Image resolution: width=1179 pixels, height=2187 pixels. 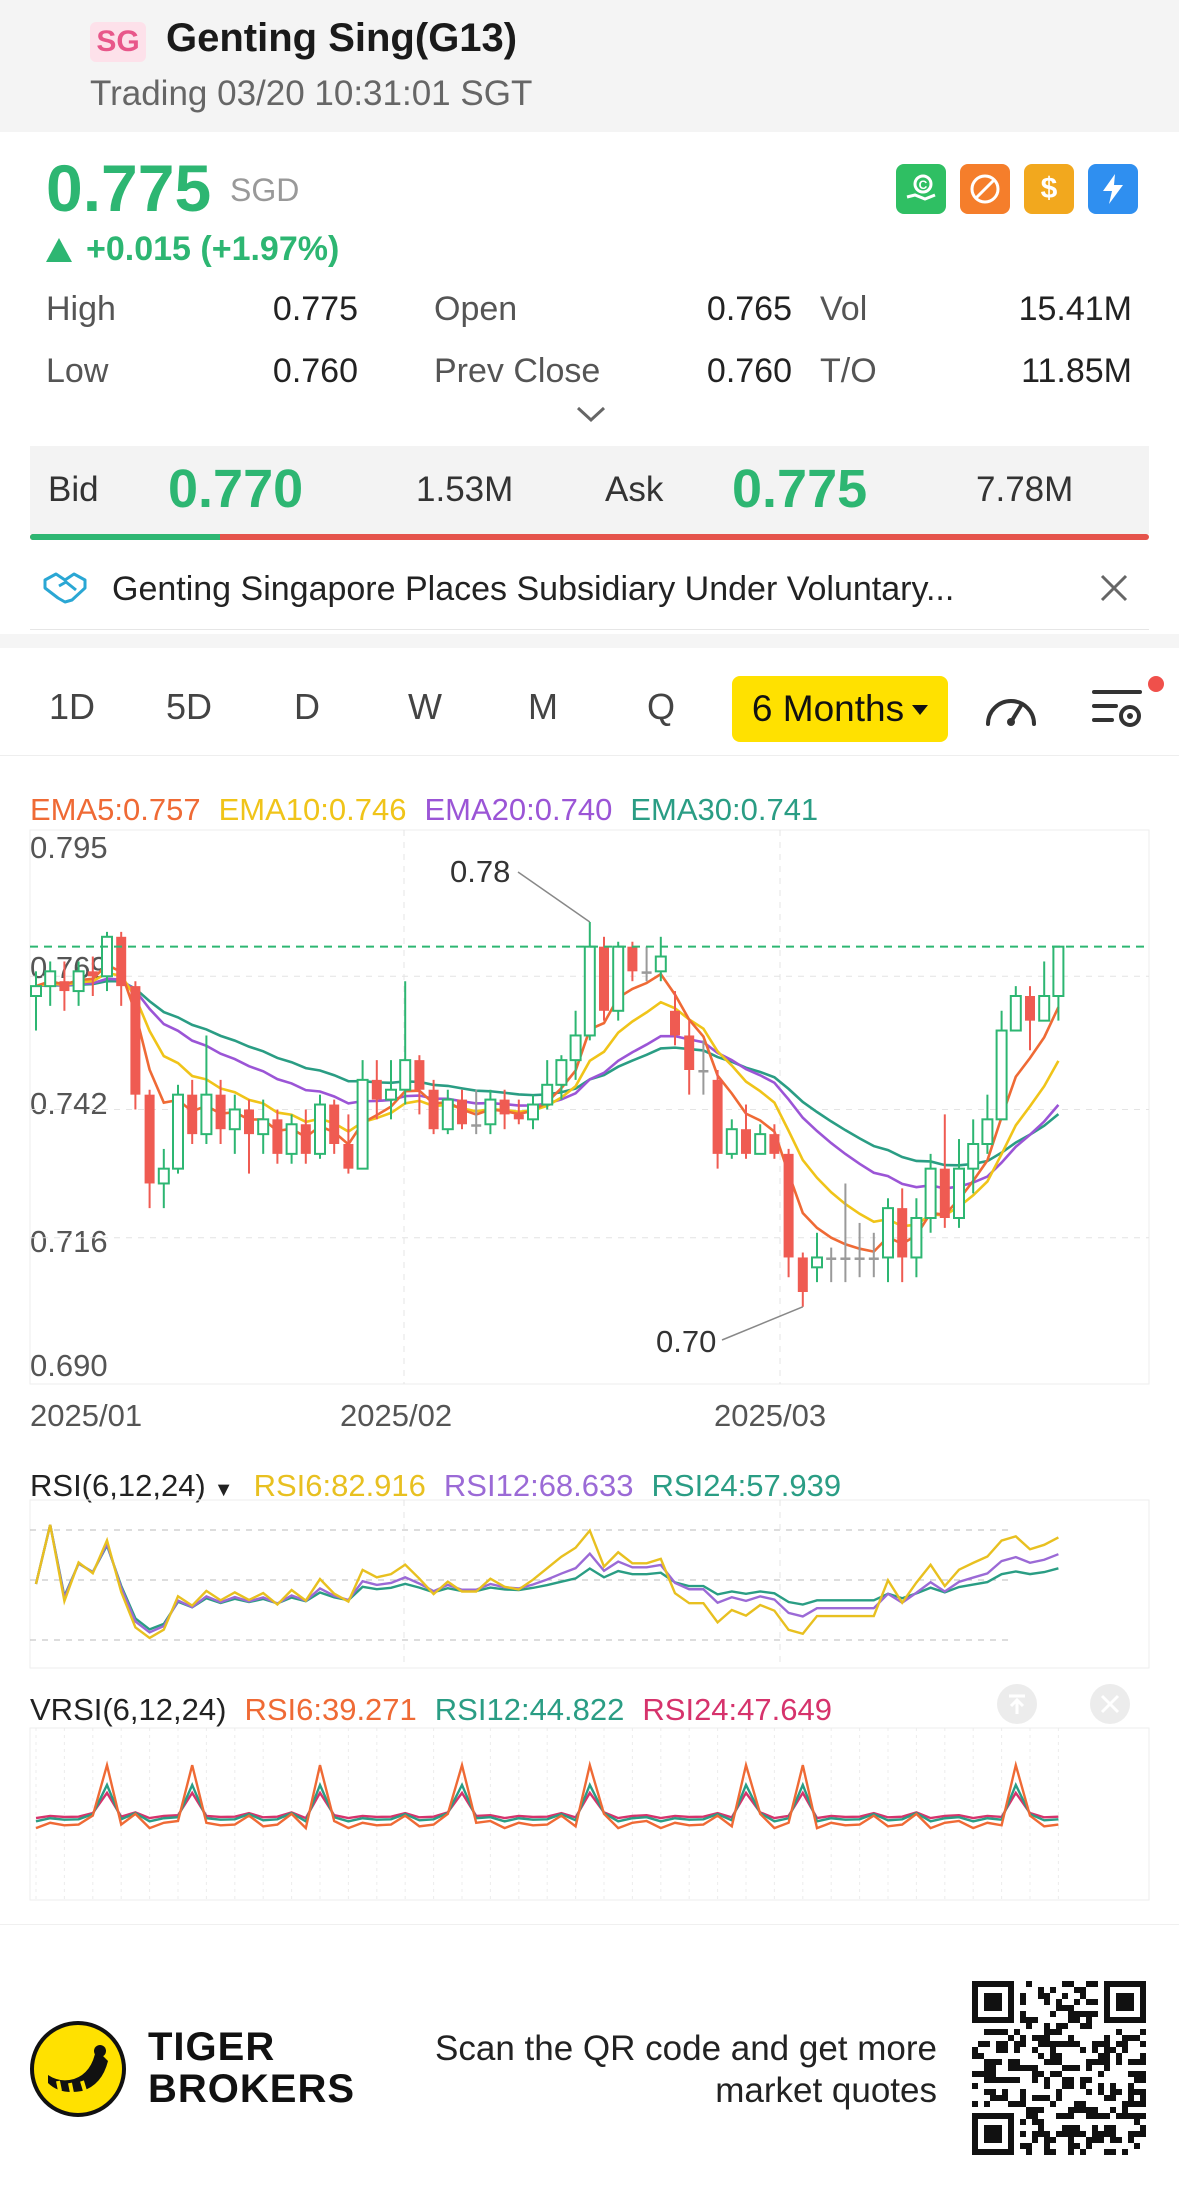 What do you see at coordinates (985, 189) in the screenshot?
I see `no-leverage-icon` at bounding box center [985, 189].